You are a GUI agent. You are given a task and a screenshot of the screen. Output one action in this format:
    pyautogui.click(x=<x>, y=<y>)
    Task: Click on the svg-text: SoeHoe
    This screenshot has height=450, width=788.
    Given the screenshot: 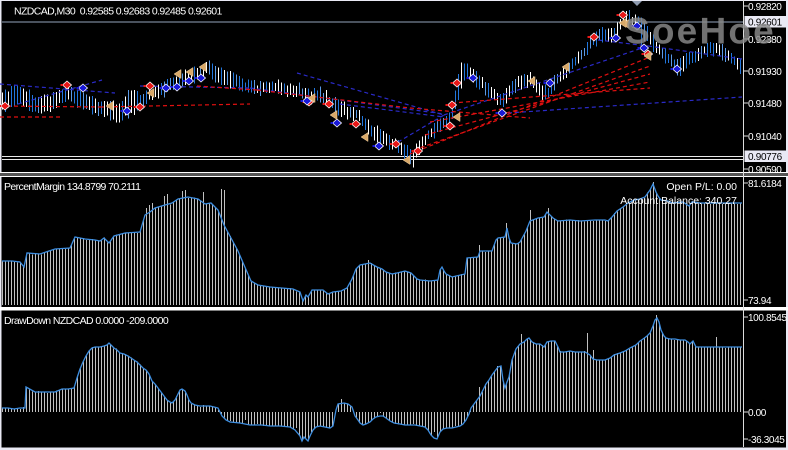 What is the action you would take?
    pyautogui.click(x=700, y=31)
    